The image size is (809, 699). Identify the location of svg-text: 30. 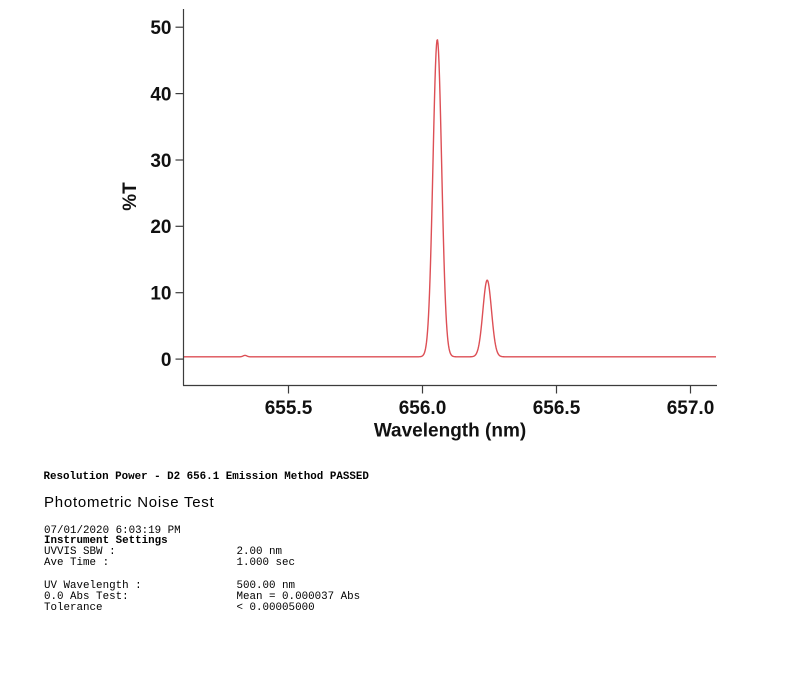
(160, 161).